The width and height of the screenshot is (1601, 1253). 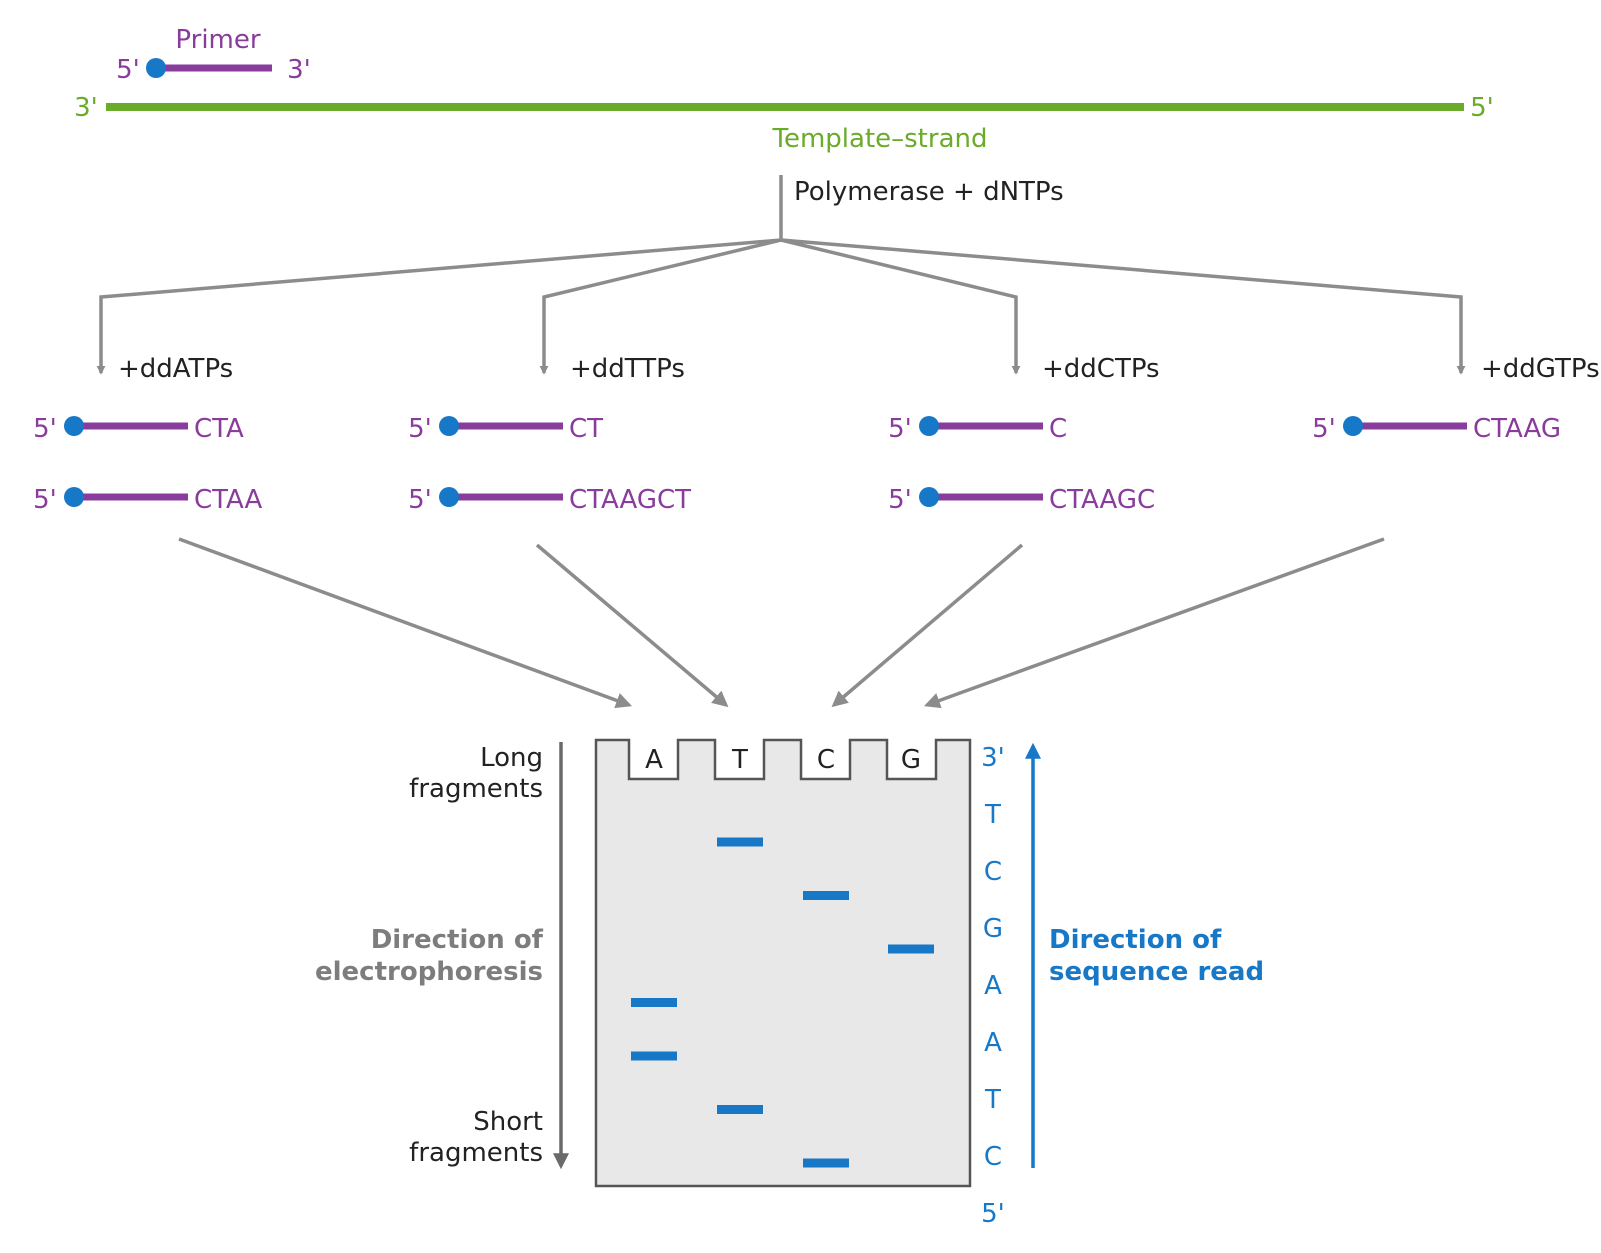 What do you see at coordinates (993, 929) in the screenshot?
I see `read-base: G` at bounding box center [993, 929].